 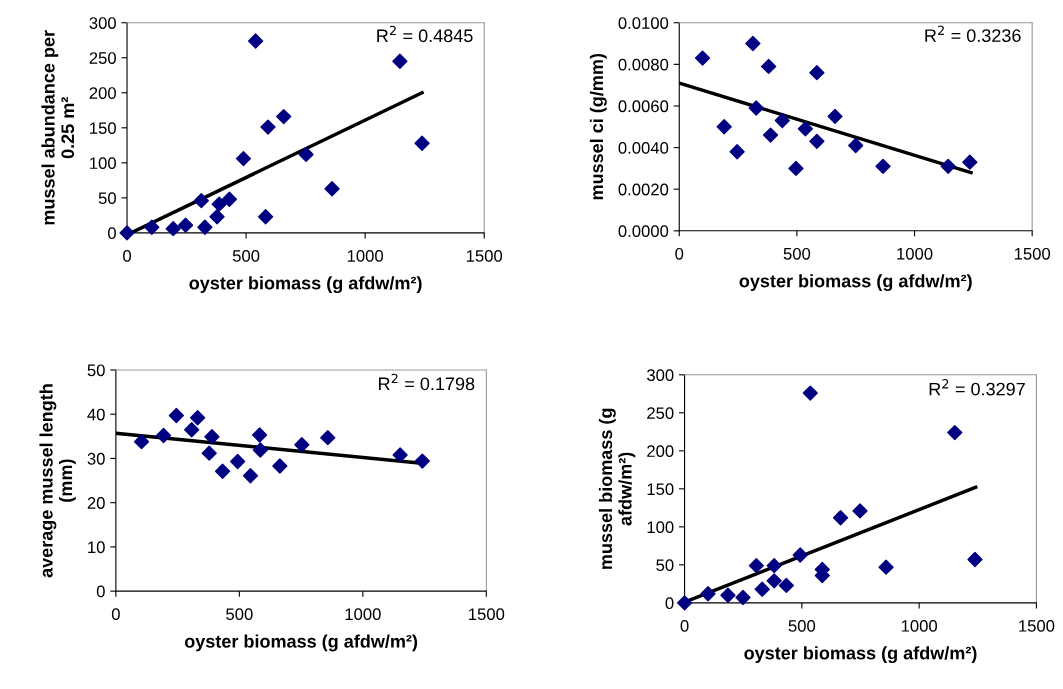 I want to click on annotation: R$^{2}$ = 0.3236, so click(x=973, y=34).